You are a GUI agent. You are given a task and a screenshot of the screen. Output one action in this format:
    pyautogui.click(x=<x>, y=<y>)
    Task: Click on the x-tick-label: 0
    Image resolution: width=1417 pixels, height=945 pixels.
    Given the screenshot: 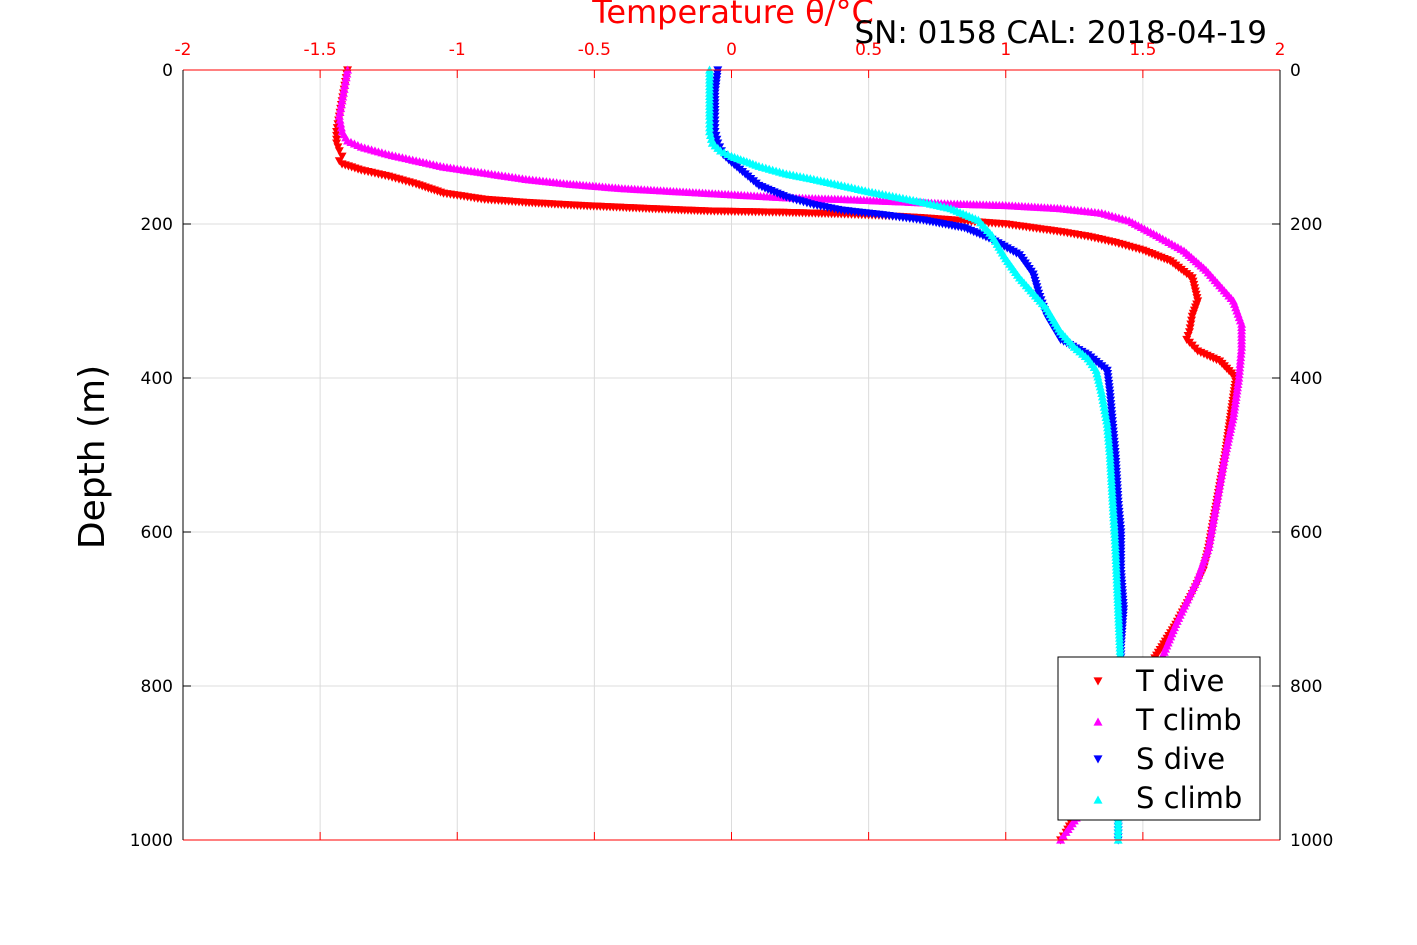 What is the action you would take?
    pyautogui.click(x=731, y=50)
    